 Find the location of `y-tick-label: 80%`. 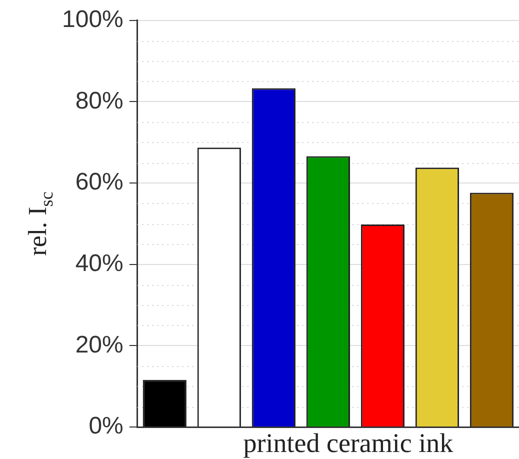

y-tick-label: 80% is located at coordinates (99, 100).